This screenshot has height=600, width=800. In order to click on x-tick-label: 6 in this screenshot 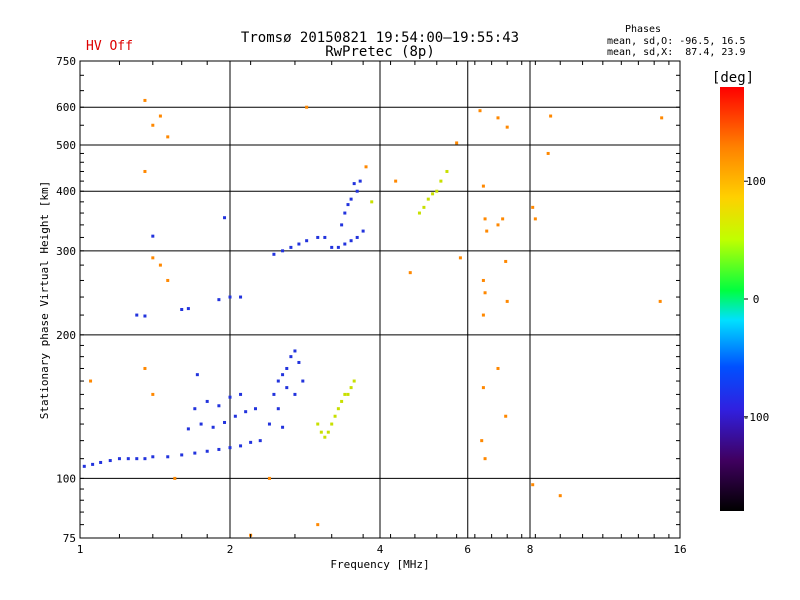, I will do `click(467, 549)`.